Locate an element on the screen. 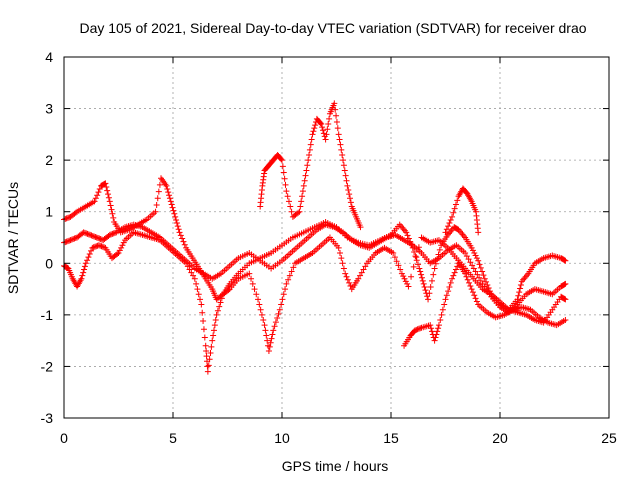 The height and width of the screenshot is (480, 640). x-tick-labels: 0 5 10 15 20 25 is located at coordinates (338, 438).